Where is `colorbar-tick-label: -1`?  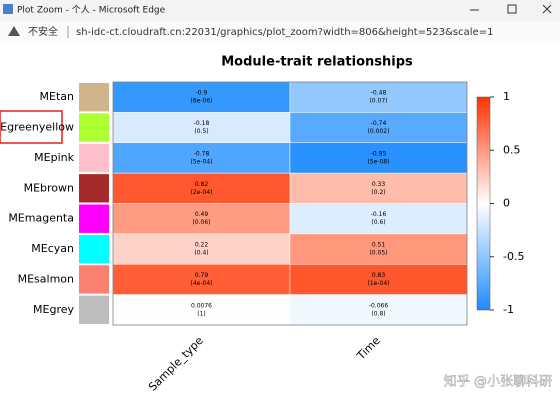
colorbar-tick-label: -1 is located at coordinates (508, 309).